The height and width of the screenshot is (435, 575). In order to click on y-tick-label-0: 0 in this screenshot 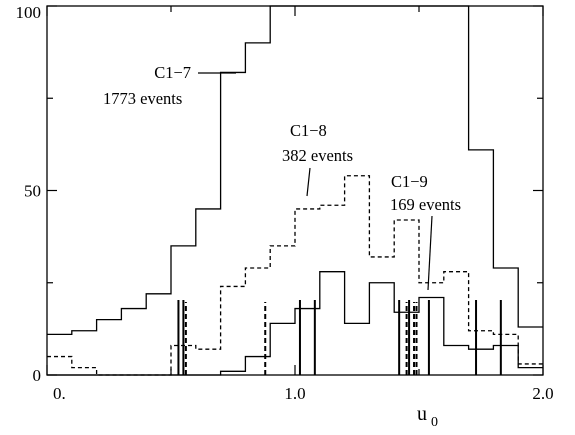, I will do `click(37, 375)`.